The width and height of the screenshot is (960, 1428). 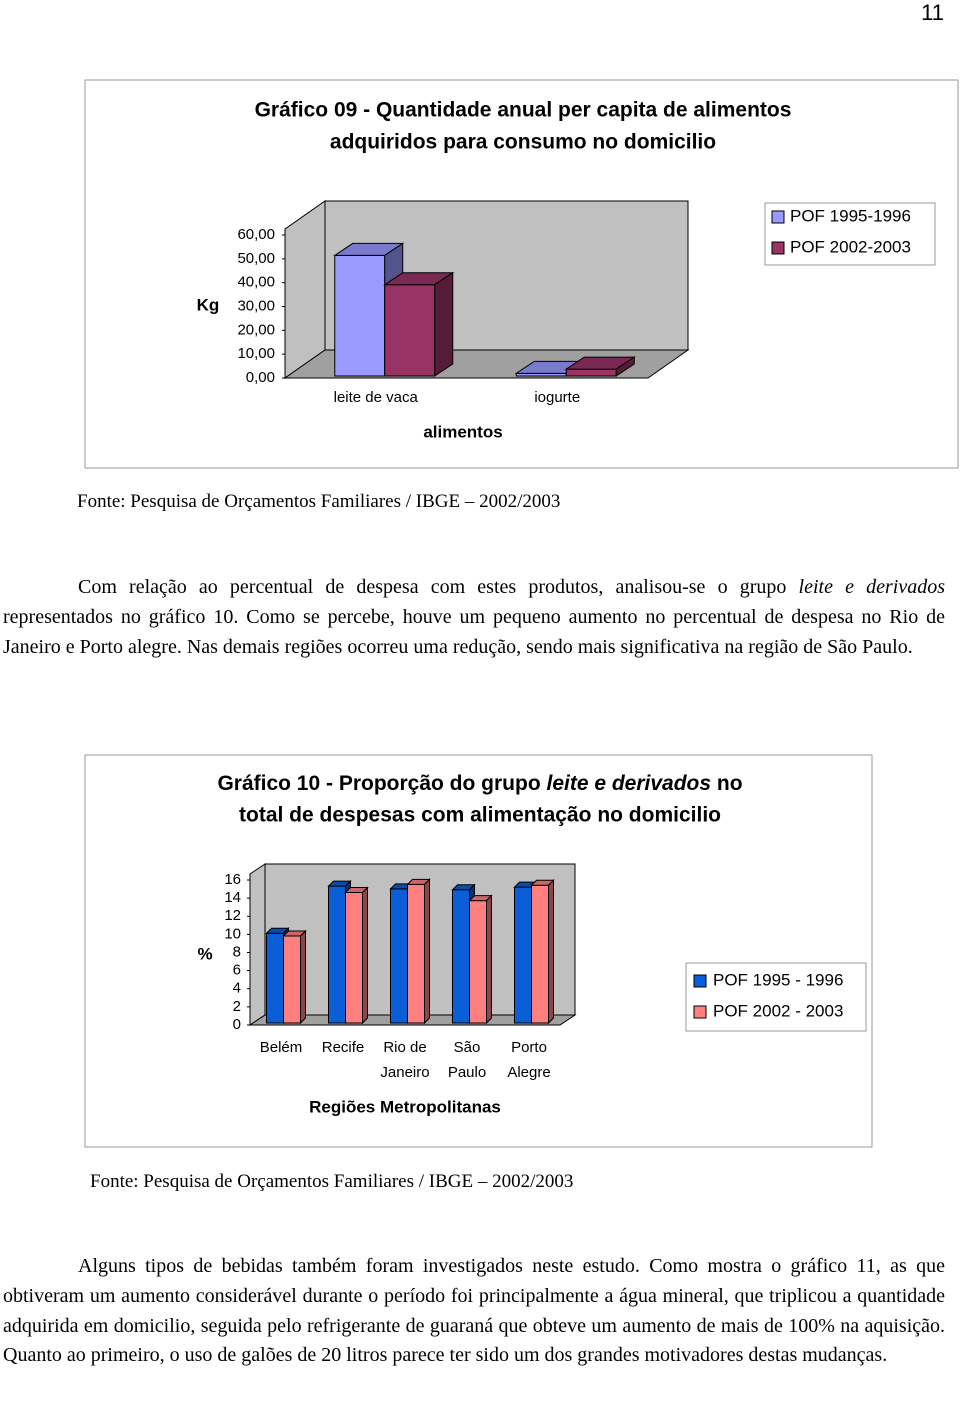 I want to click on title-part: leite e derivados, so click(x=628, y=783).